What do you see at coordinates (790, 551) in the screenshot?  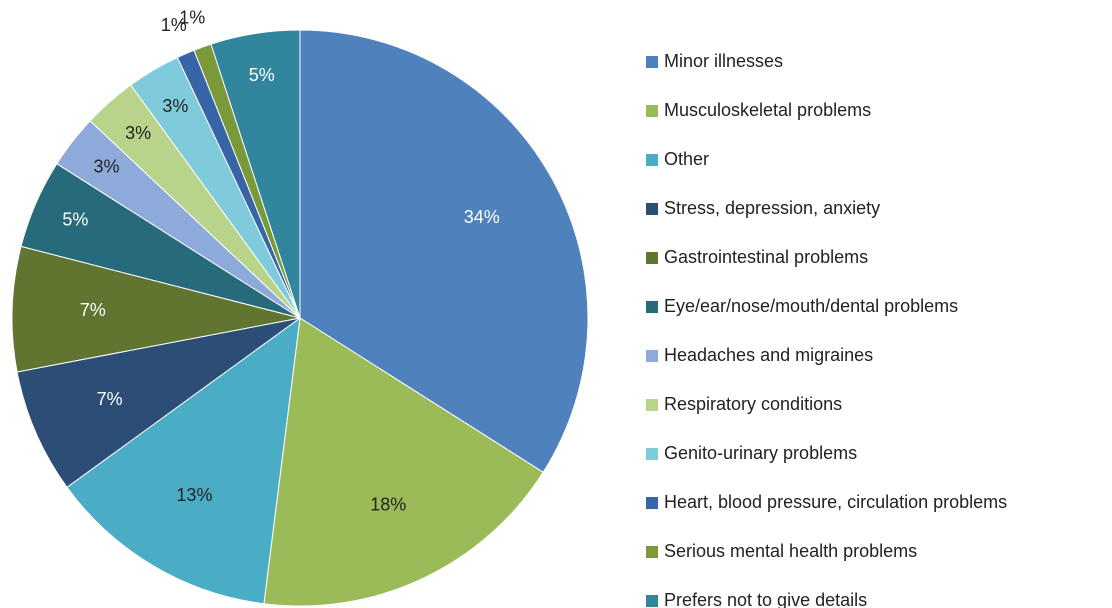 I see `legend-label: Serious mental health problems` at bounding box center [790, 551].